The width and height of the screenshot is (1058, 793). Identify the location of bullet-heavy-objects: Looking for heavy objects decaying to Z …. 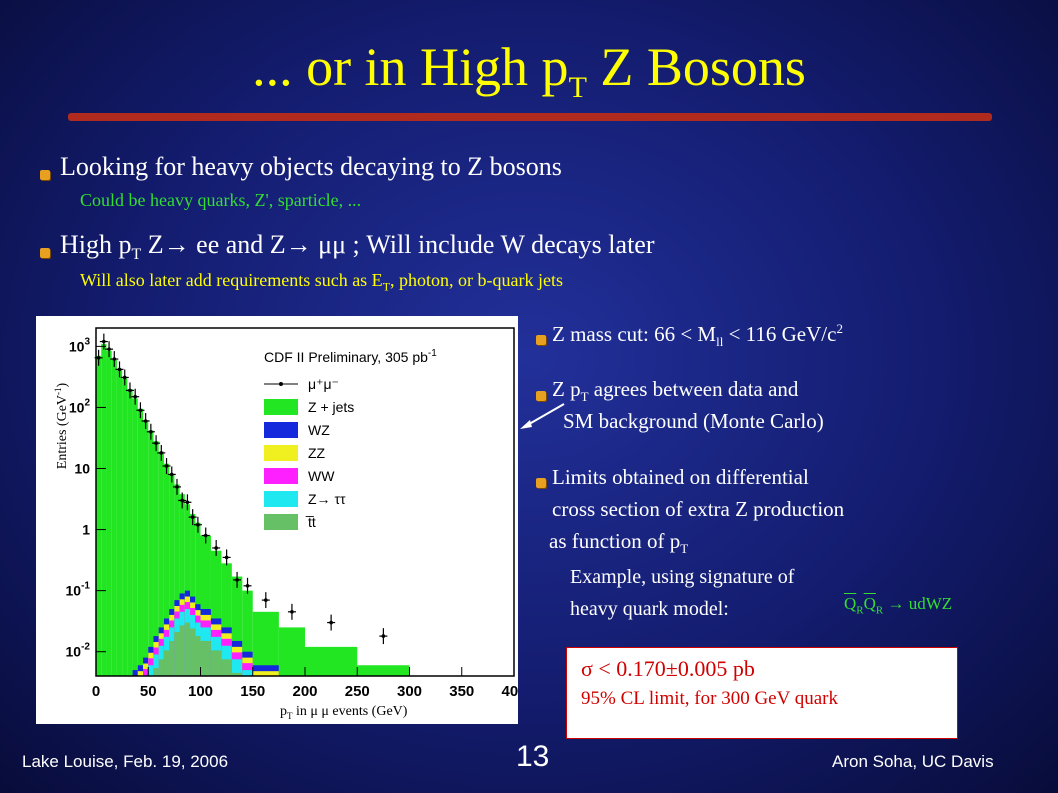
(311, 166).